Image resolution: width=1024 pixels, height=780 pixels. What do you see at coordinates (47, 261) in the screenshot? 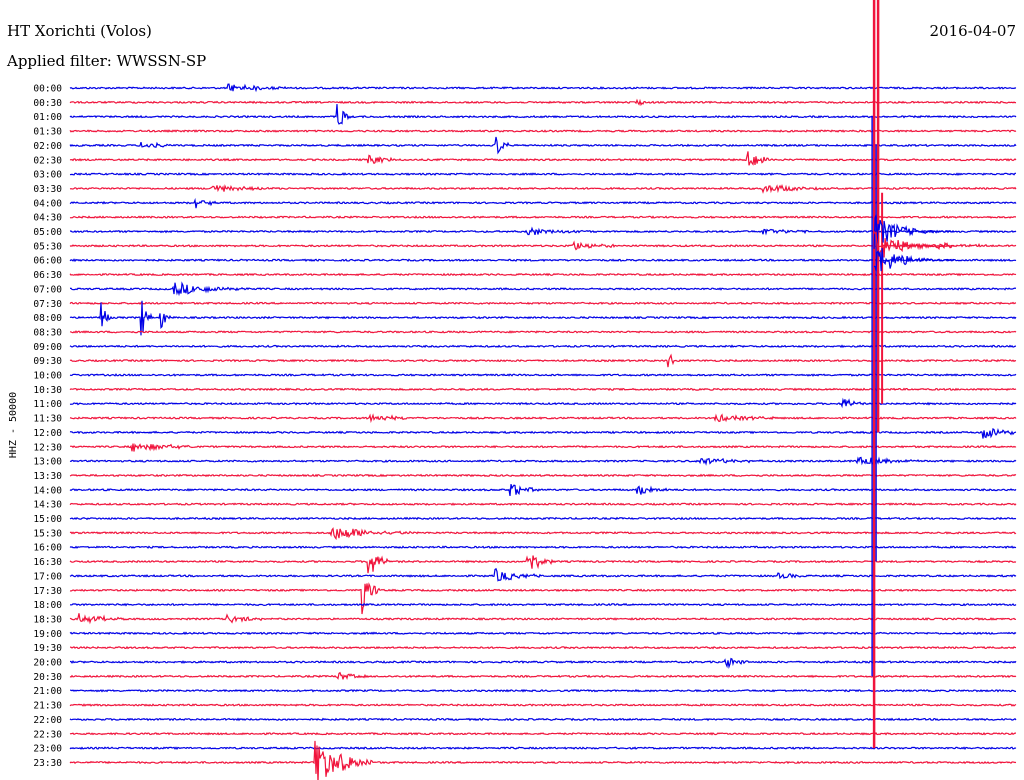
I see `row-label: 06:00` at bounding box center [47, 261].